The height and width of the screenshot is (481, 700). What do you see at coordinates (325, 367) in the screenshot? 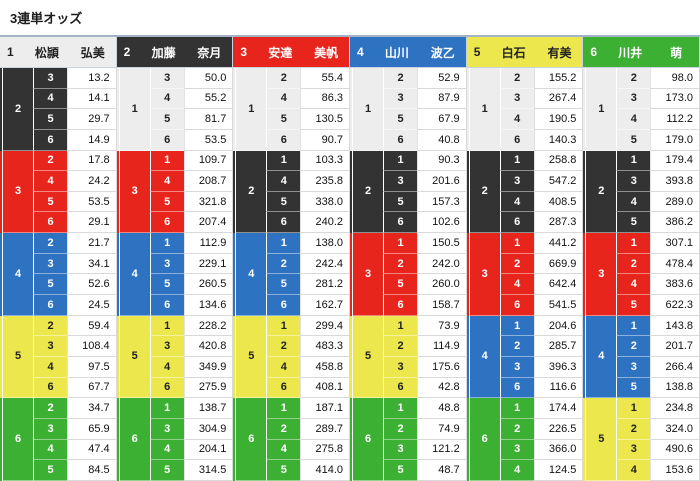
I see `odds-value: 458.8` at bounding box center [325, 367].